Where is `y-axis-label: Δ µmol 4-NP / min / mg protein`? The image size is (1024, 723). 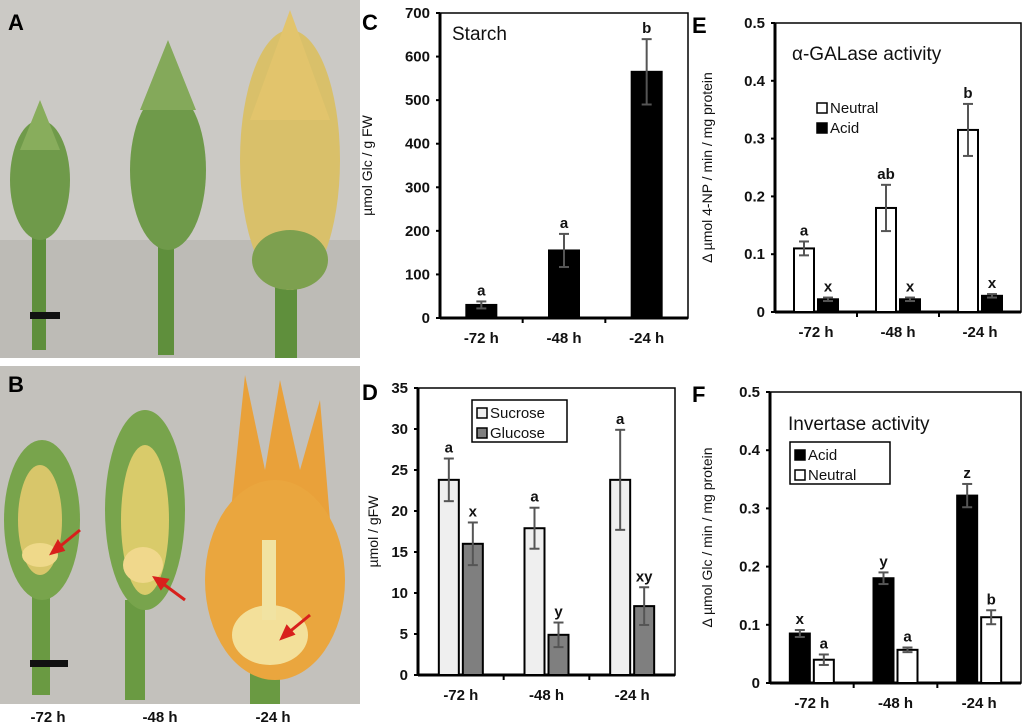
y-axis-label: Δ µmol 4-NP / min / mg protein is located at coordinates (707, 167).